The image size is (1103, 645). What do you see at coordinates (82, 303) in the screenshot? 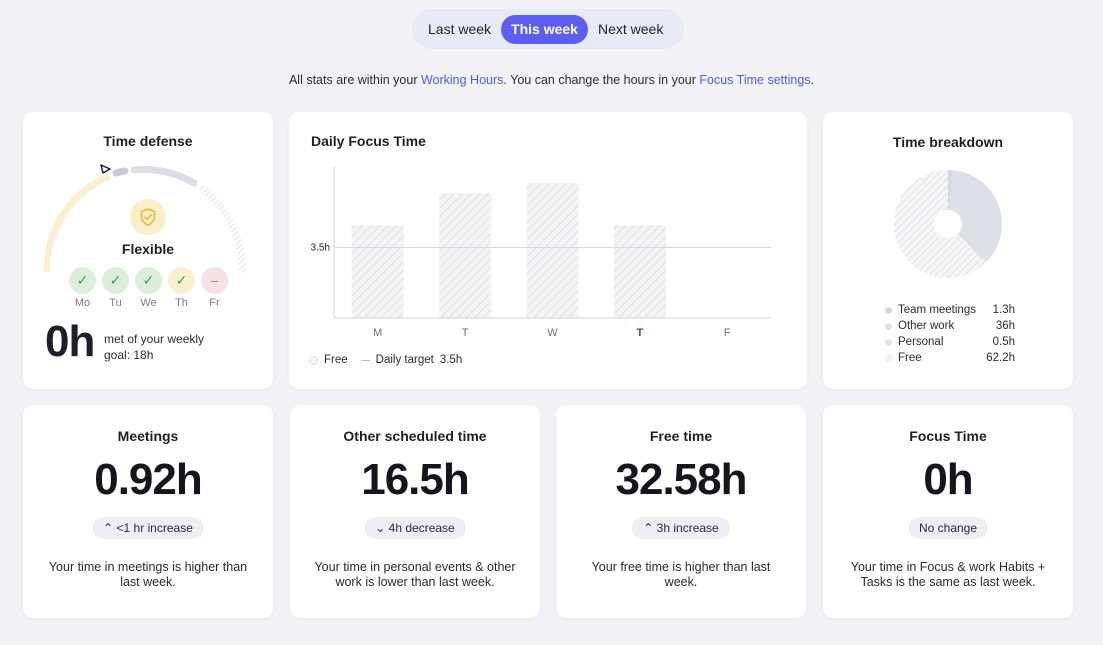
I see `weekday-label: Mo` at bounding box center [82, 303].